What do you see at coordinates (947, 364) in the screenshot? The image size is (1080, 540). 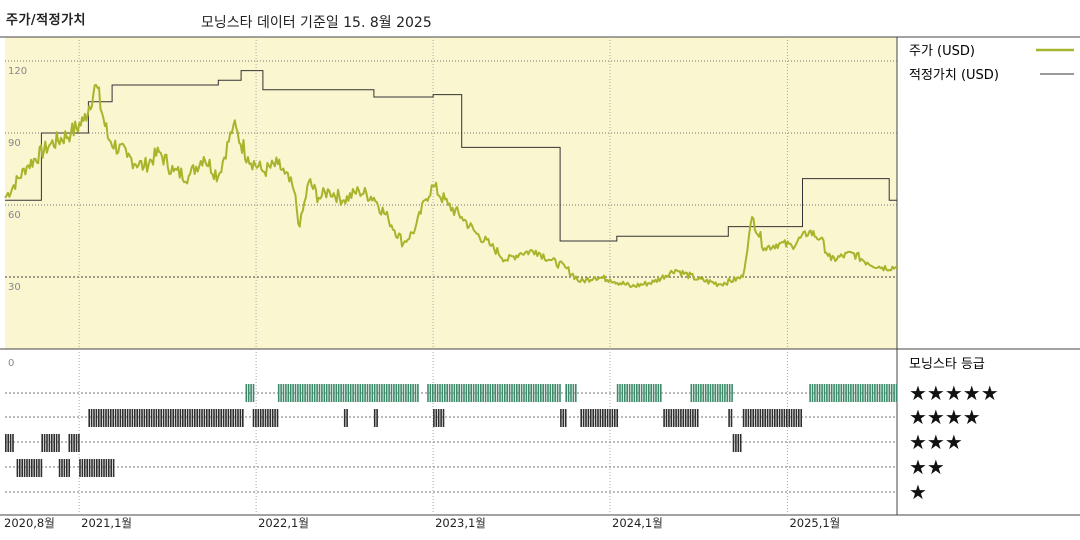 I see `legend-rating-title: 모닝스타 등급` at bounding box center [947, 364].